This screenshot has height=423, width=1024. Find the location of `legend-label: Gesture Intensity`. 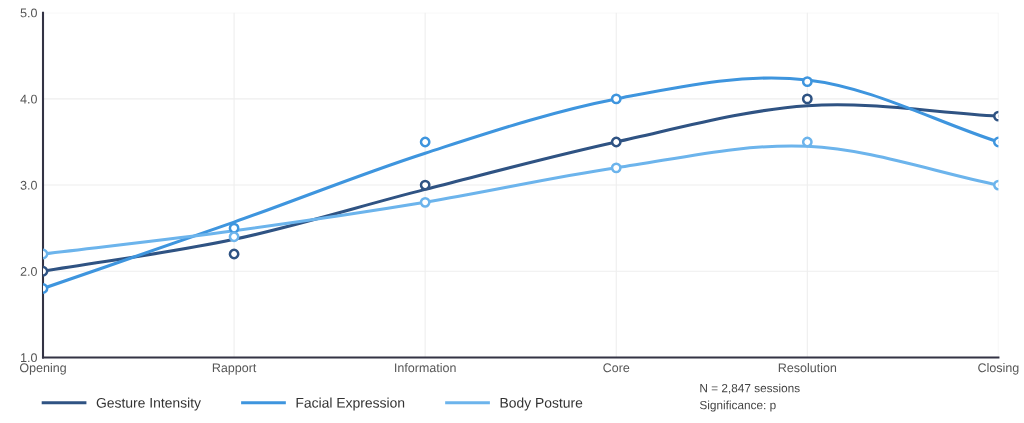

legend-label: Gesture Intensity is located at coordinates (148, 404).